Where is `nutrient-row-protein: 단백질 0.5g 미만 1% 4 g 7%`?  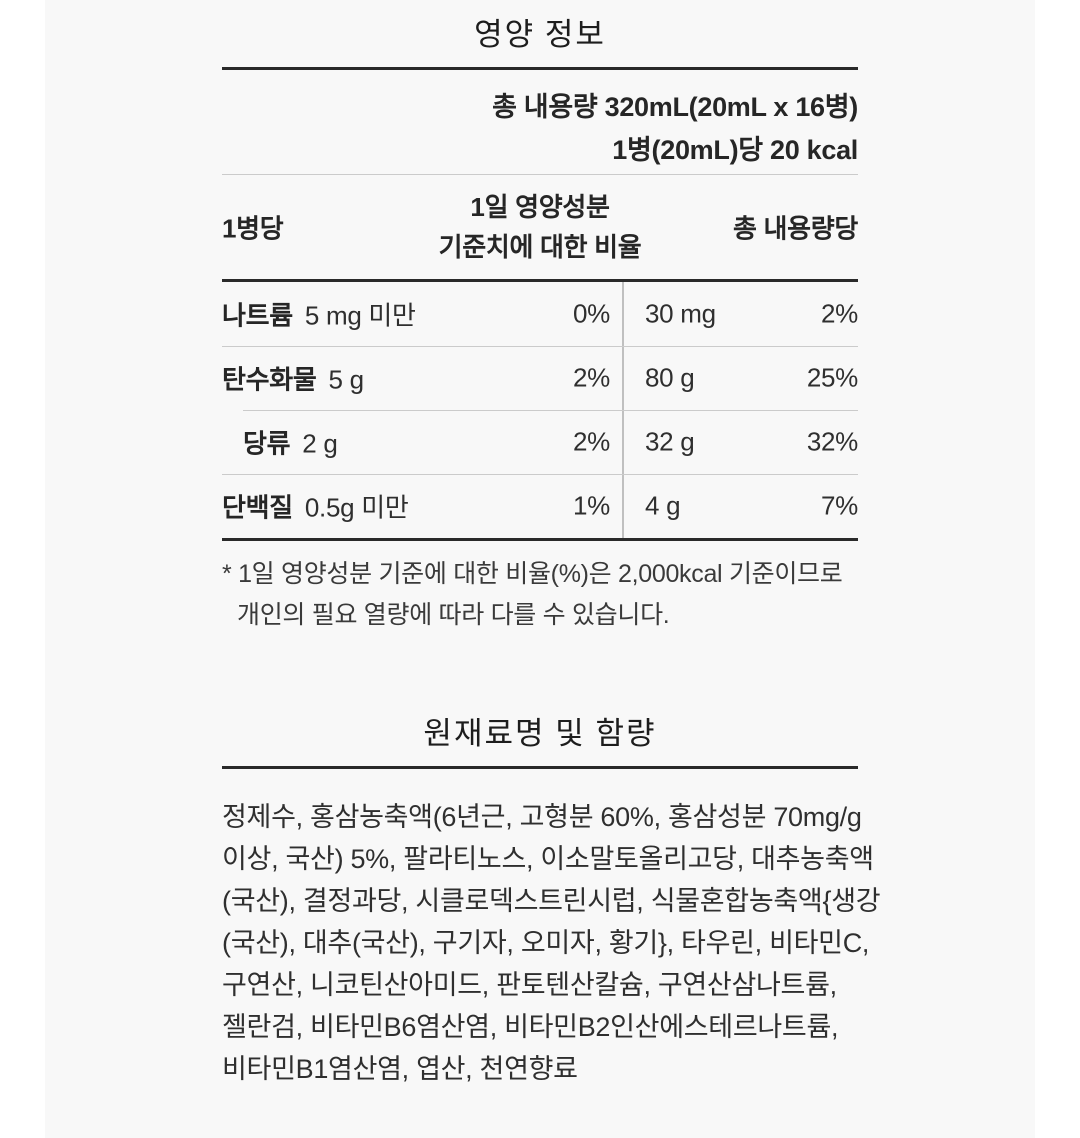
nutrient-row-protein: 단백질 0.5g 미만 1% 4 g 7% is located at coordinates (540, 506).